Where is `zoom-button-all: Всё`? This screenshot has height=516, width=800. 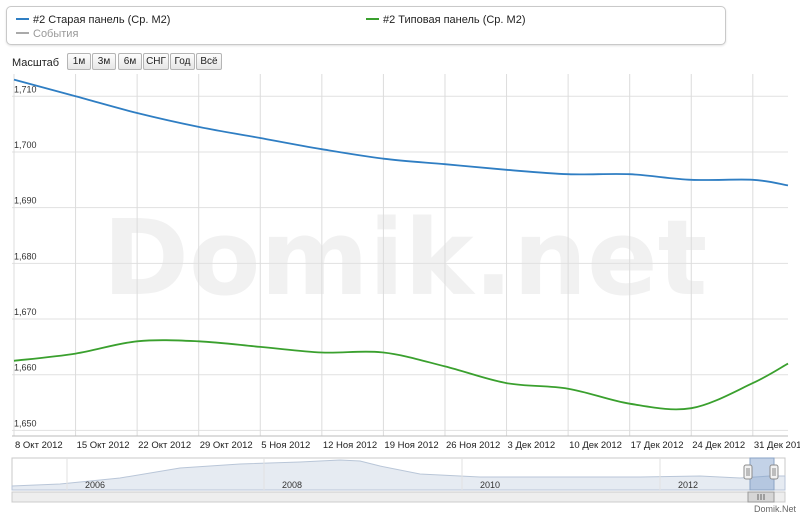
zoom-button-all: Всё is located at coordinates (209, 61).